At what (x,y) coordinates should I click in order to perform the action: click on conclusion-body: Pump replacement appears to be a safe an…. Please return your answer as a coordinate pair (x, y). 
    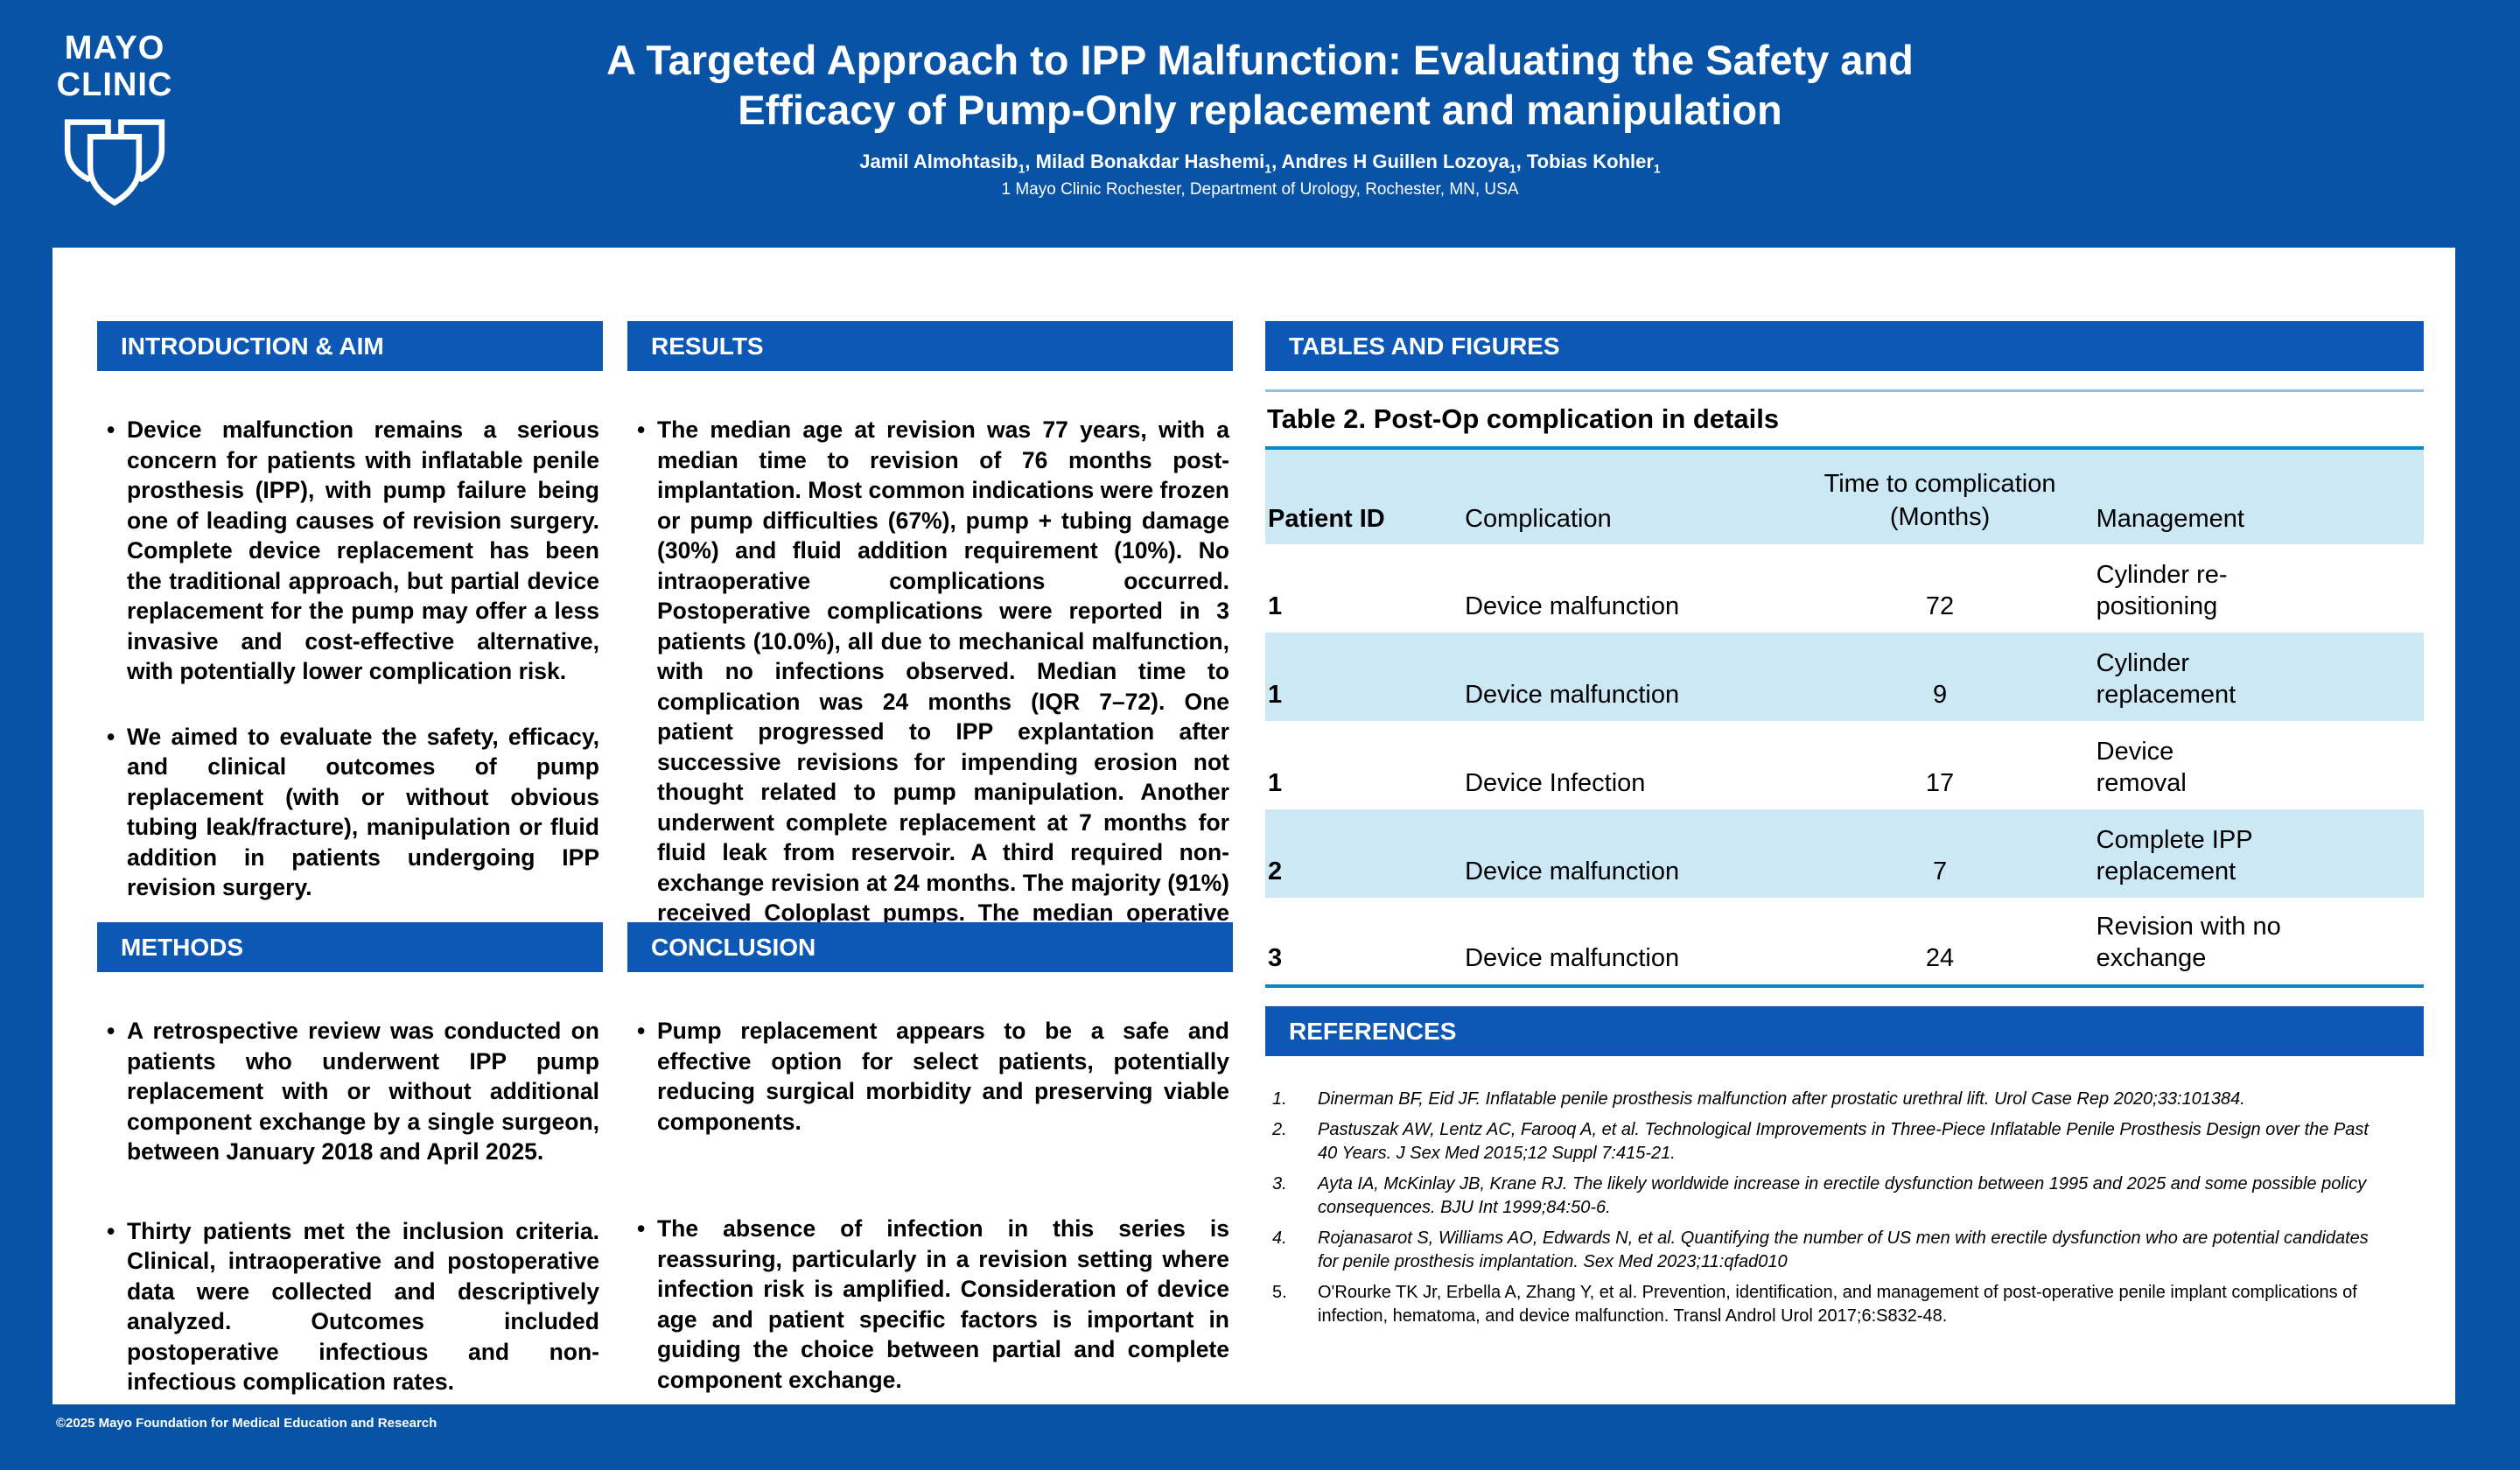
    Looking at the image, I should click on (930, 1183).